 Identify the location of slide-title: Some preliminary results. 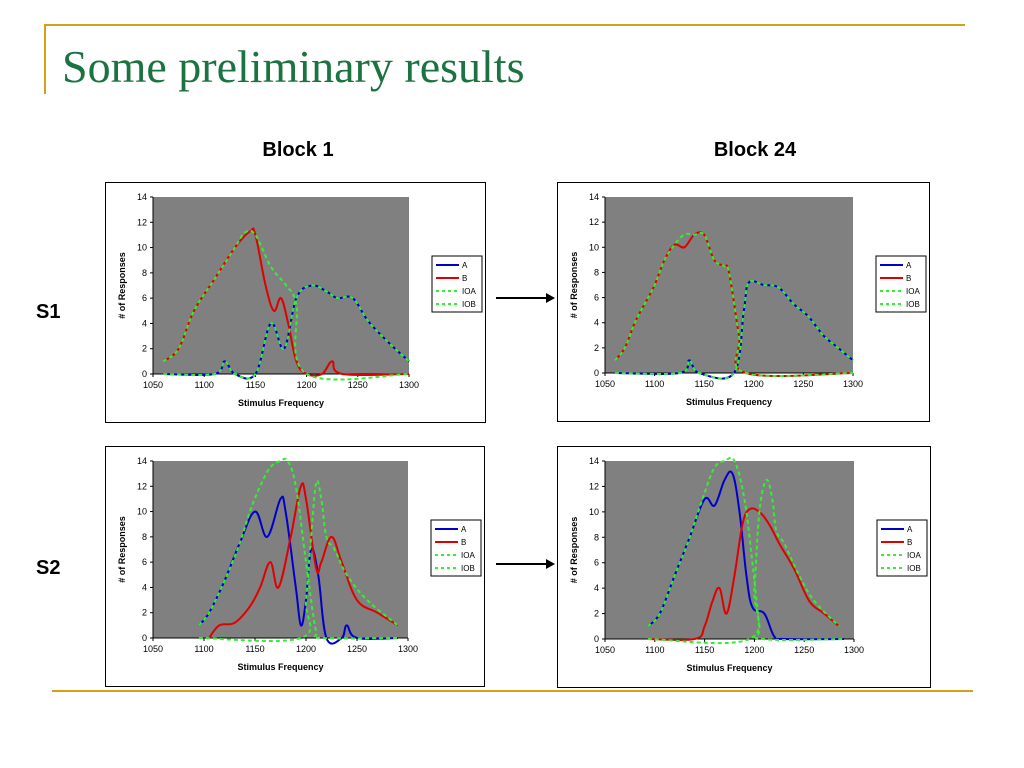
(293, 66).